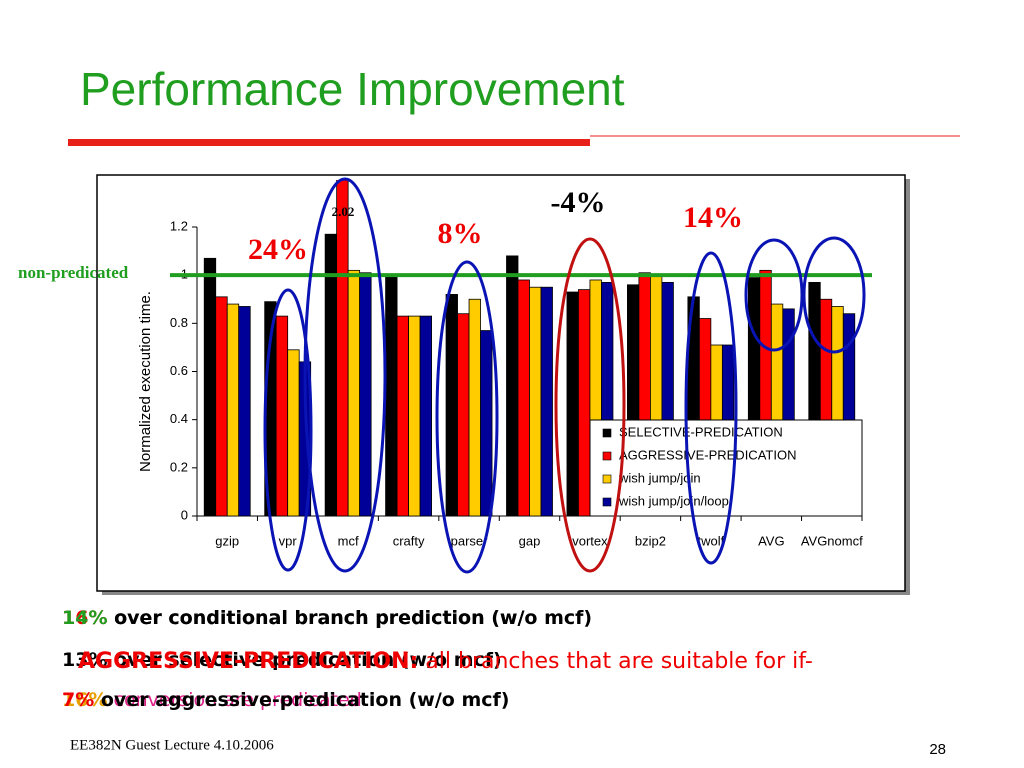 This screenshot has height=768, width=1024. What do you see at coordinates (710, 540) in the screenshot?
I see `x-tick-label: twolf` at bounding box center [710, 540].